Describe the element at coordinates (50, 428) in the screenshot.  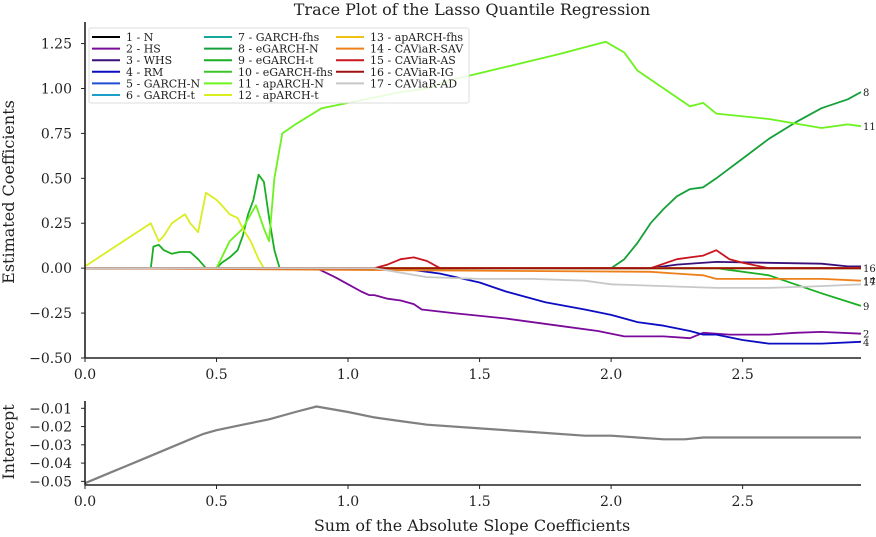
I see `bottom-y-tick-label: −0.02` at that location.